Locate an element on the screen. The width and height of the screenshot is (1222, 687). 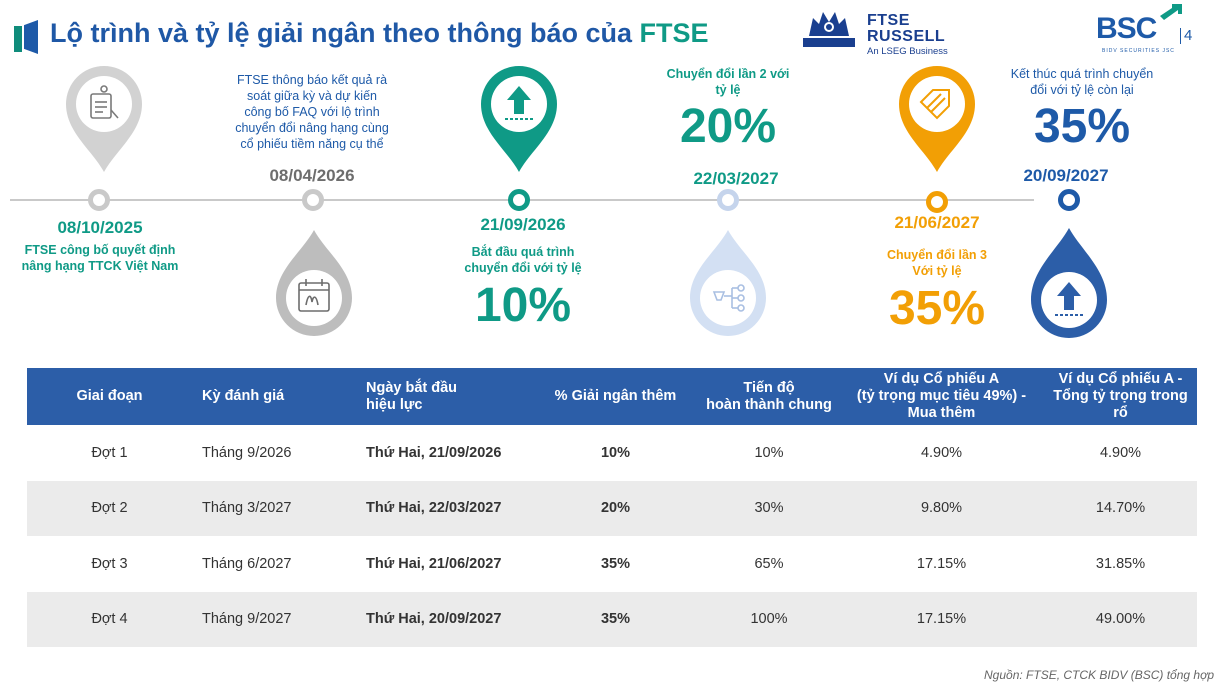
cell-overall-progress: 30% is located at coordinates (769, 508).